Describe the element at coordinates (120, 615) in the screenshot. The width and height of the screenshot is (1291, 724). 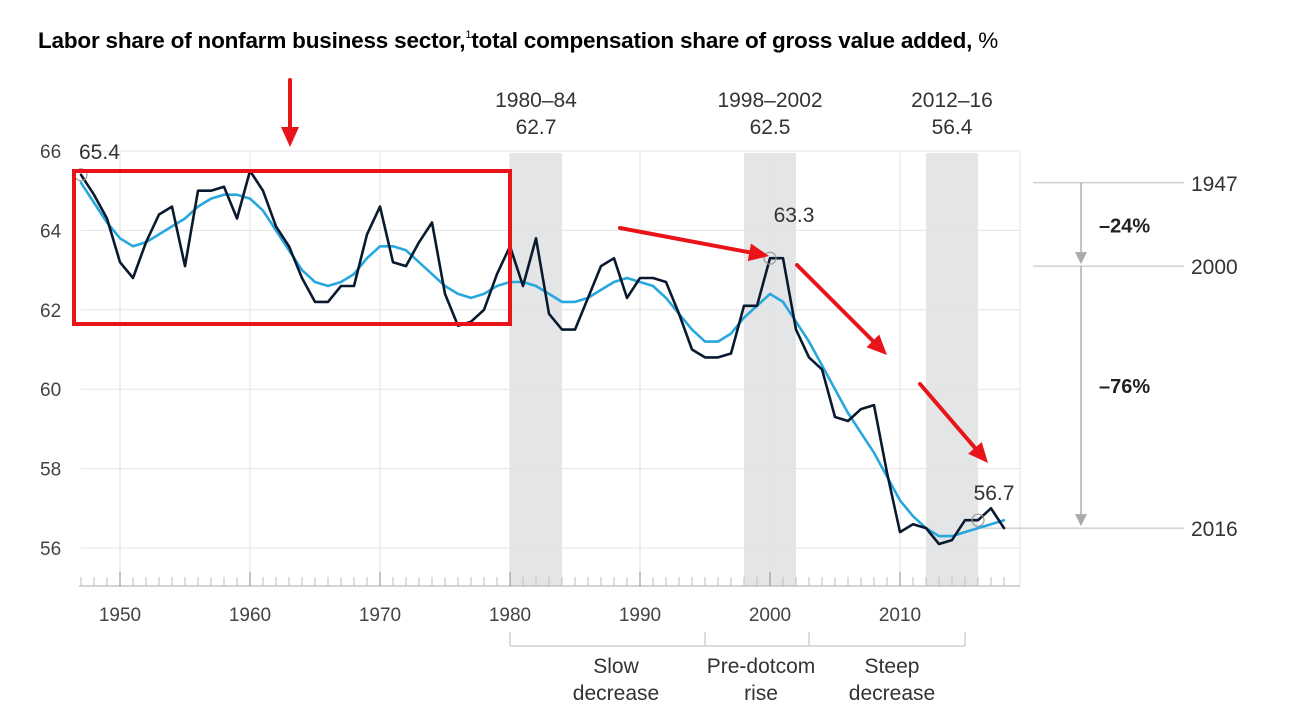
I see `x-tick-label: 1950` at that location.